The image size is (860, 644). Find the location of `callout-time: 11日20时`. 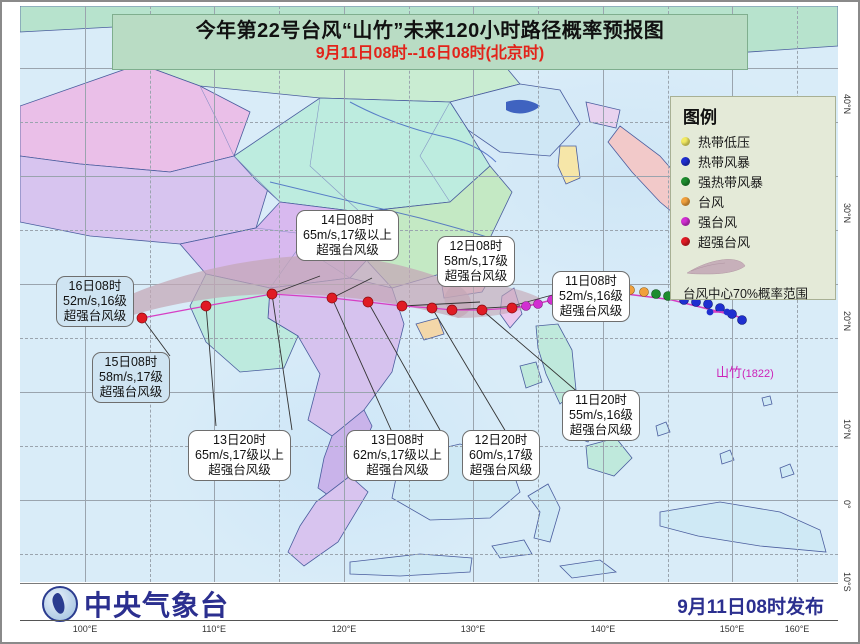

callout-time: 11日20时 is located at coordinates (601, 400).